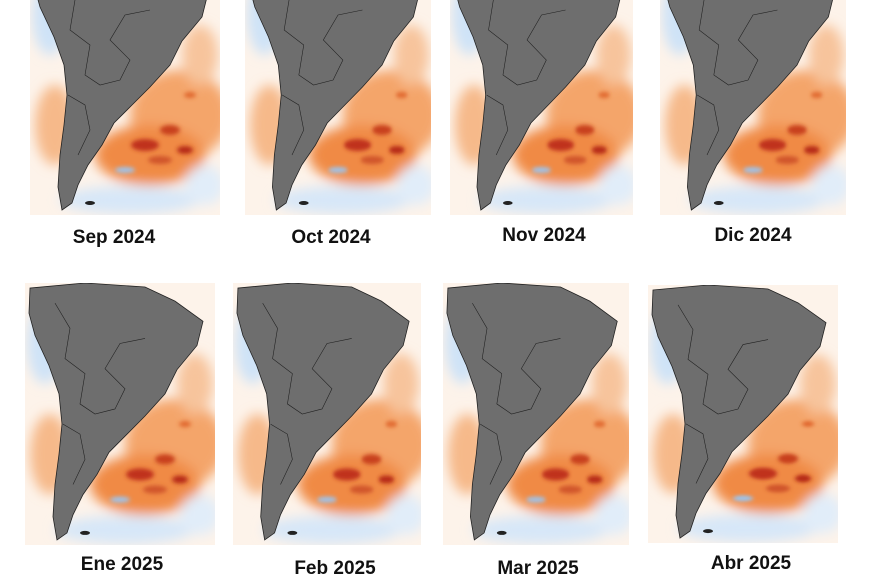 The image size is (870, 580). What do you see at coordinates (331, 237) in the screenshot?
I see `panel-label: Oct 2024` at bounding box center [331, 237].